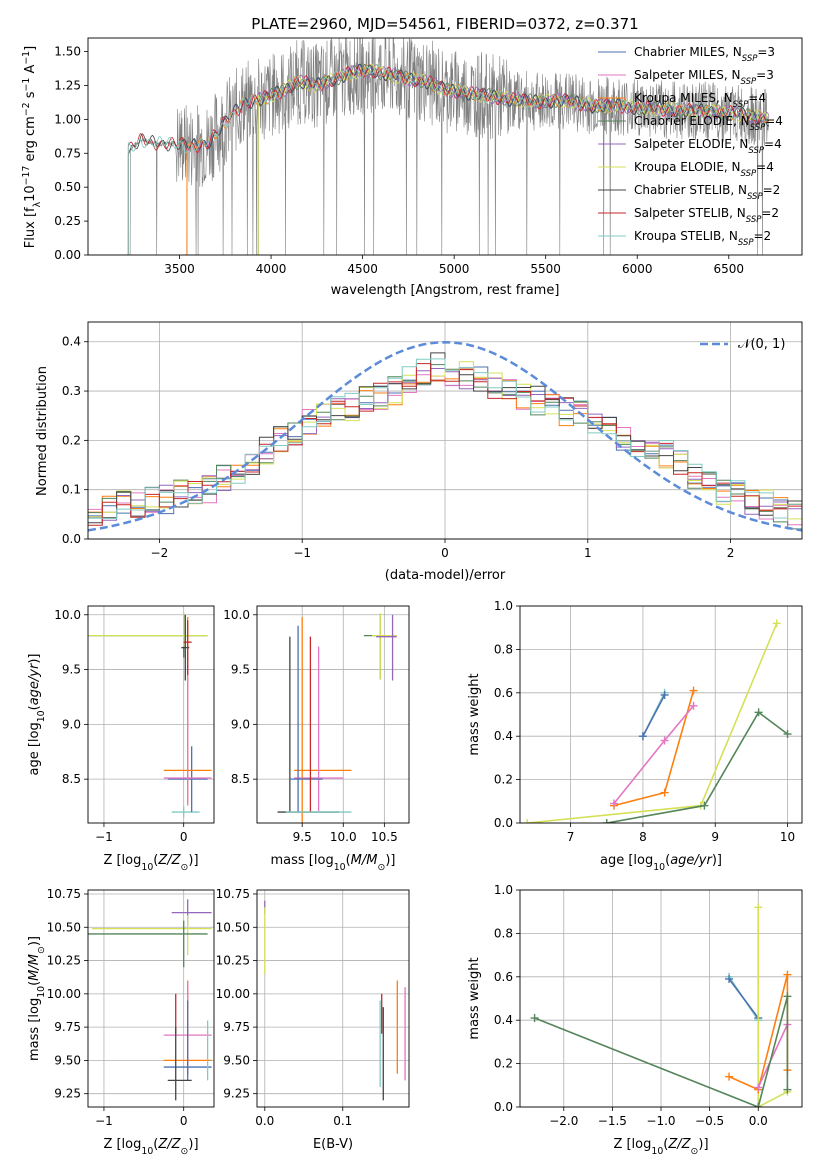 Image resolution: width=819 pixels, height=1170 pixels. What do you see at coordinates (185, 812) in the screenshot?
I see `errorbar-kroupa_stelib` at bounding box center [185, 812].